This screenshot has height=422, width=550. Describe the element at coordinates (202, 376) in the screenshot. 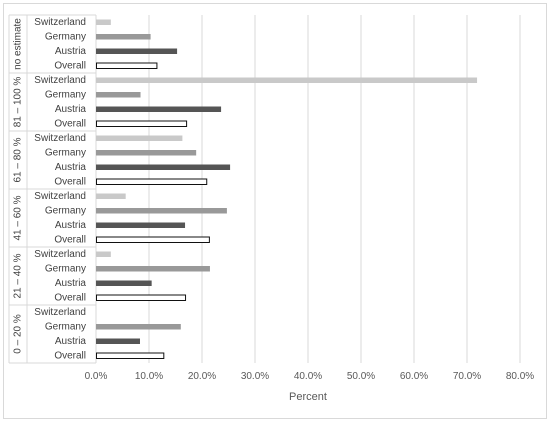

I see `x-tick-label: 20.0%` at that location.